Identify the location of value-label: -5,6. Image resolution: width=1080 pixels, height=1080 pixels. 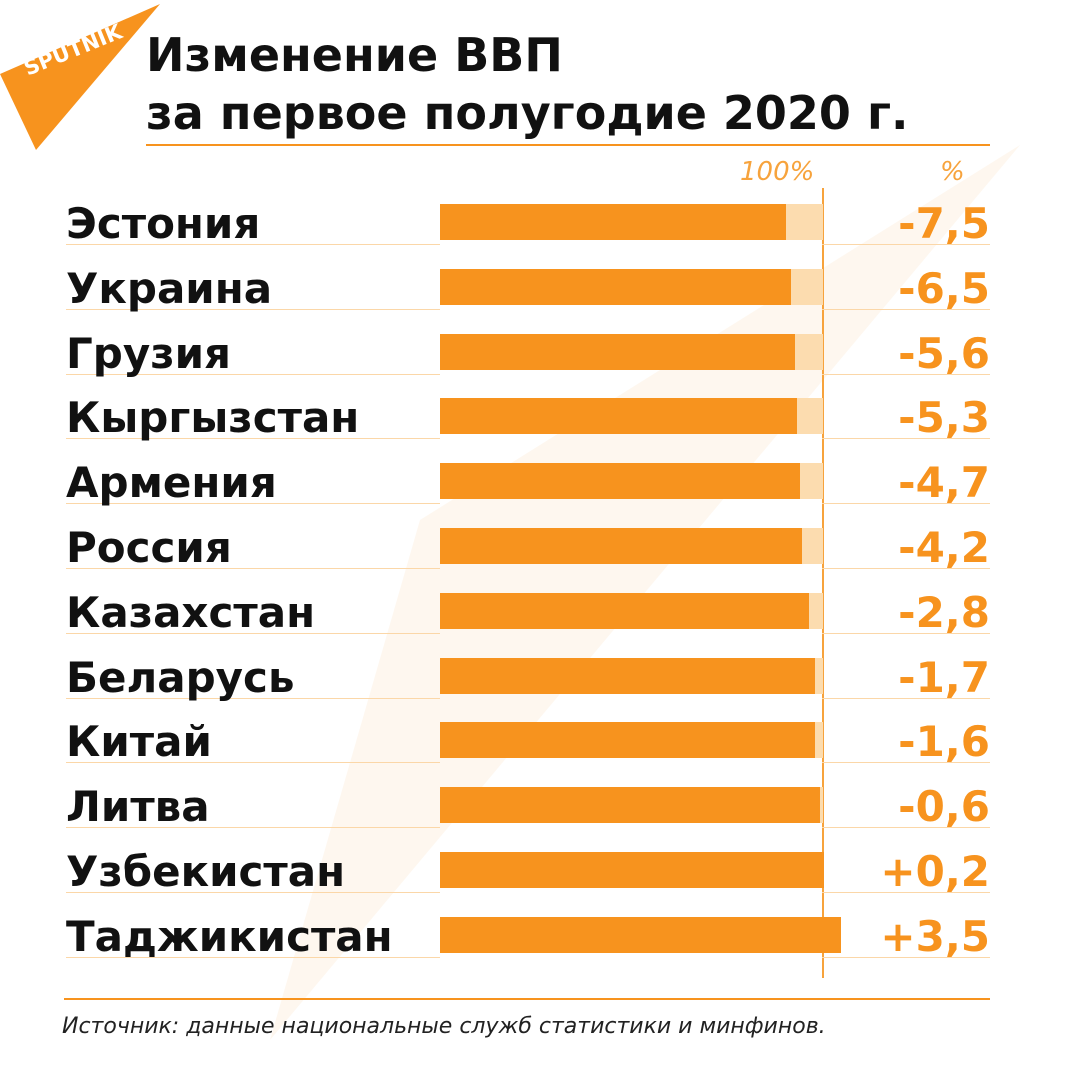
(944, 353).